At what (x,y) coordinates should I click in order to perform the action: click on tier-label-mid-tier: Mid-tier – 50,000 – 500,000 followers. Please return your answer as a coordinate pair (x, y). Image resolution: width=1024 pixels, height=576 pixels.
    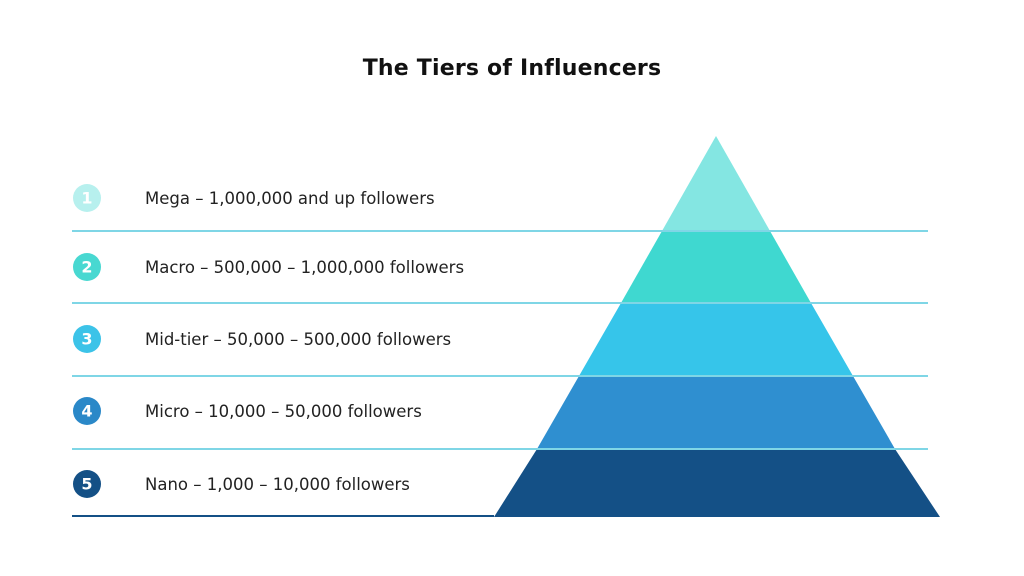
    Looking at the image, I should click on (298, 339).